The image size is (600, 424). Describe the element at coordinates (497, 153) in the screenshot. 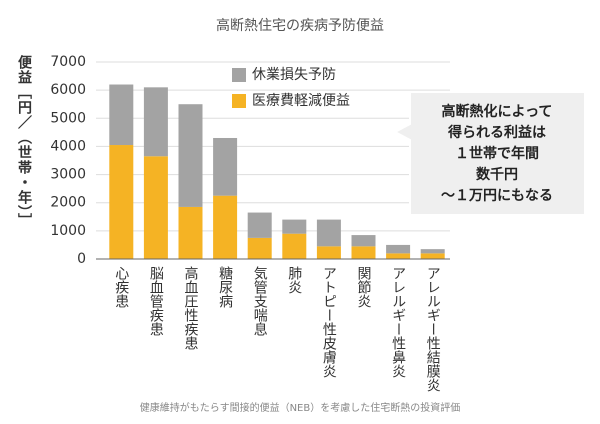

I see `callout-text: １世帯で年間` at that location.